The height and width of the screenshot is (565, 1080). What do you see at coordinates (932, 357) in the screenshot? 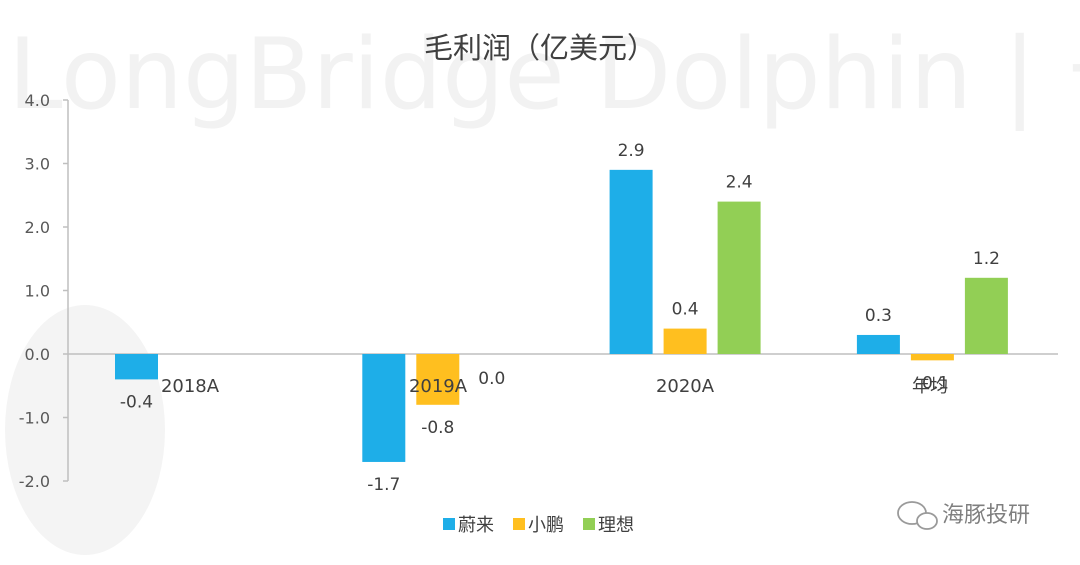
I see `bar-小鹏-年均` at bounding box center [932, 357].